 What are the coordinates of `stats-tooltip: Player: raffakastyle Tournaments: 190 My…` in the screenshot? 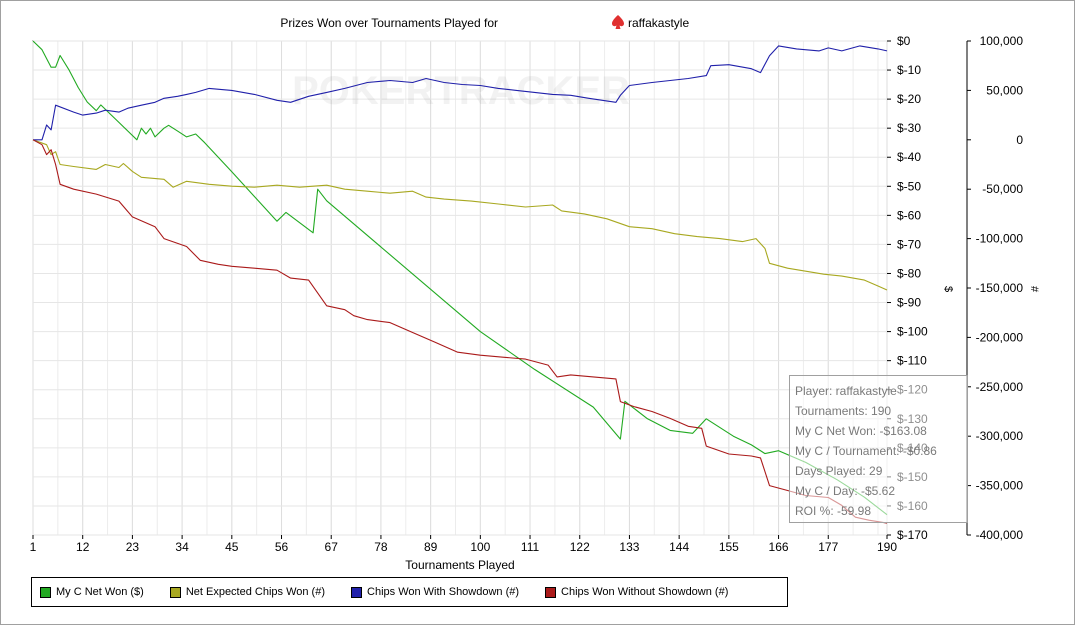 It's located at (878, 449).